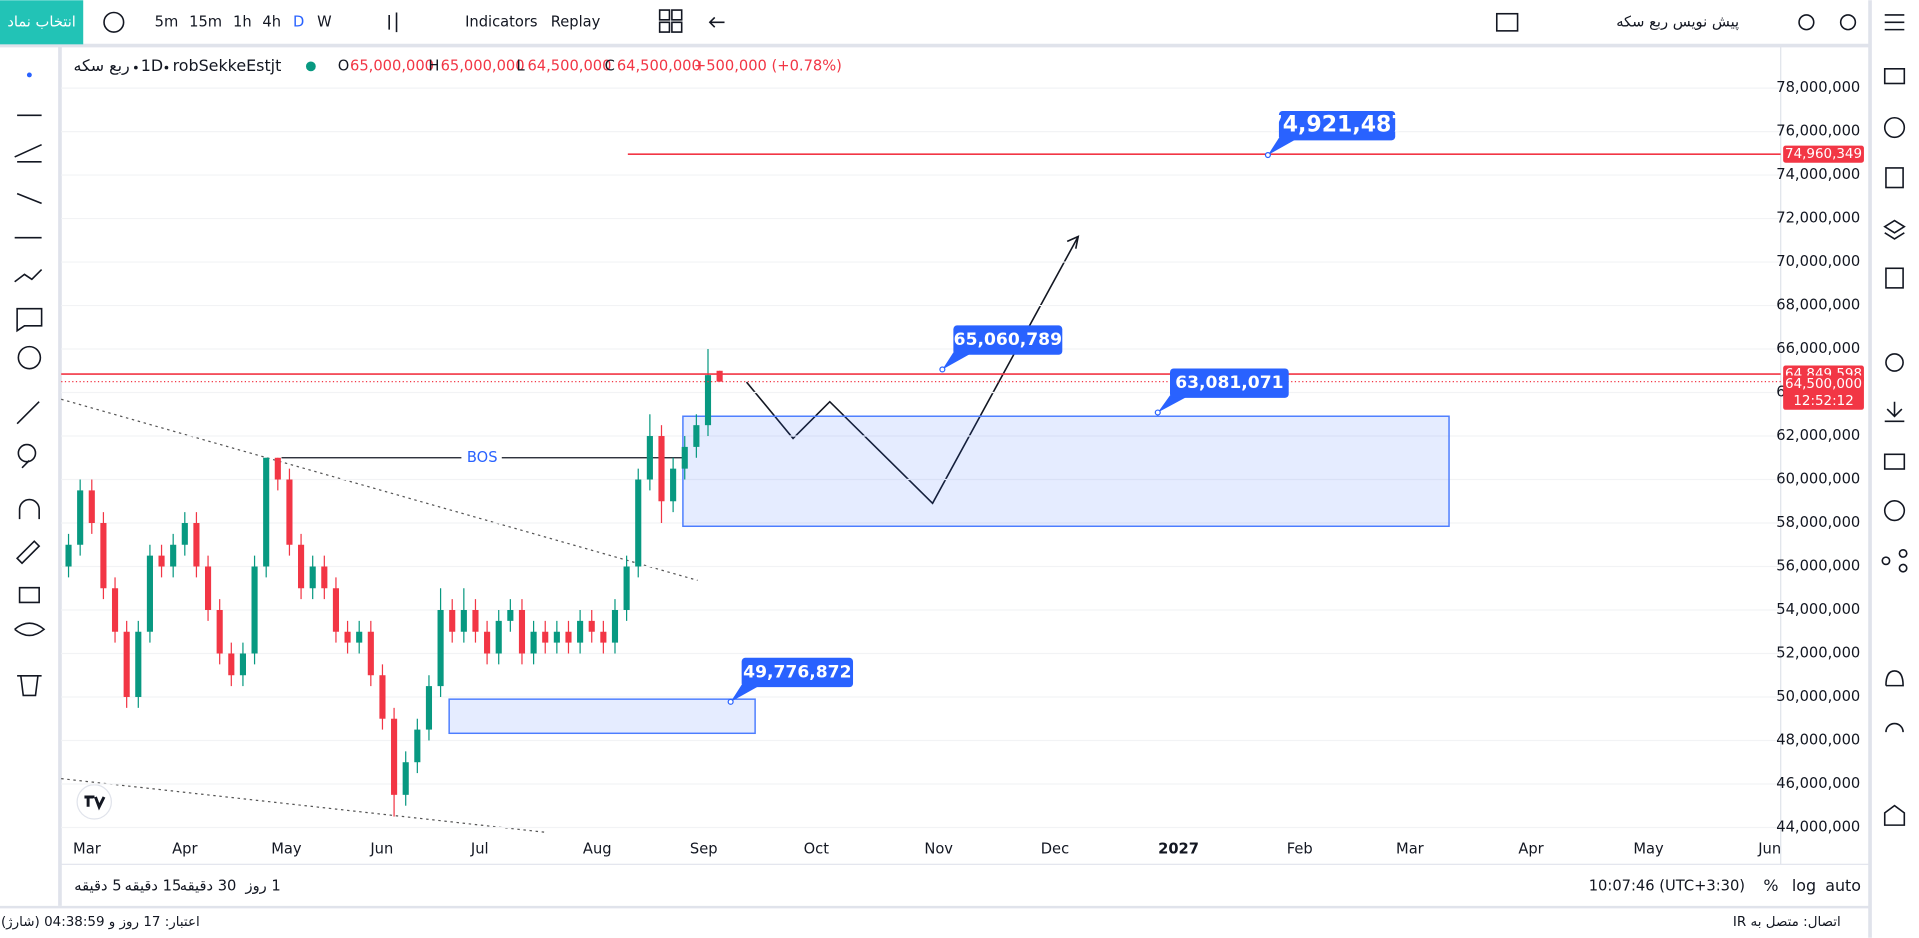  Describe the element at coordinates (1804, 885) in the screenshot. I see `log-toggle: log` at that location.